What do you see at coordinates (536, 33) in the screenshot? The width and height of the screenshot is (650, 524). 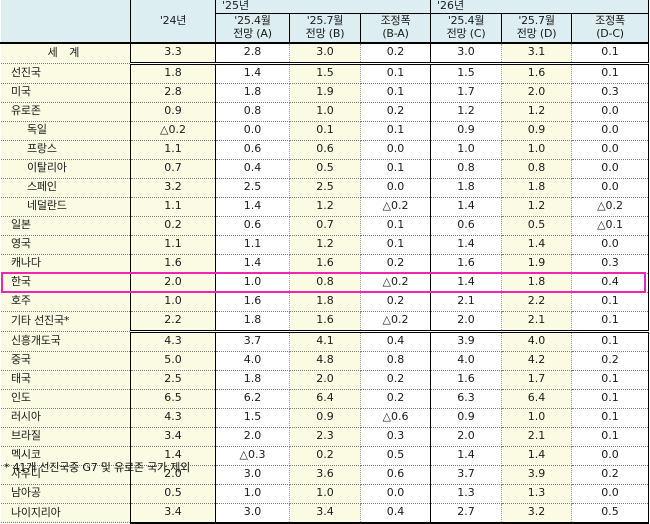 I see `header-col-2026-jul-line2: 전망 (D)` at bounding box center [536, 33].